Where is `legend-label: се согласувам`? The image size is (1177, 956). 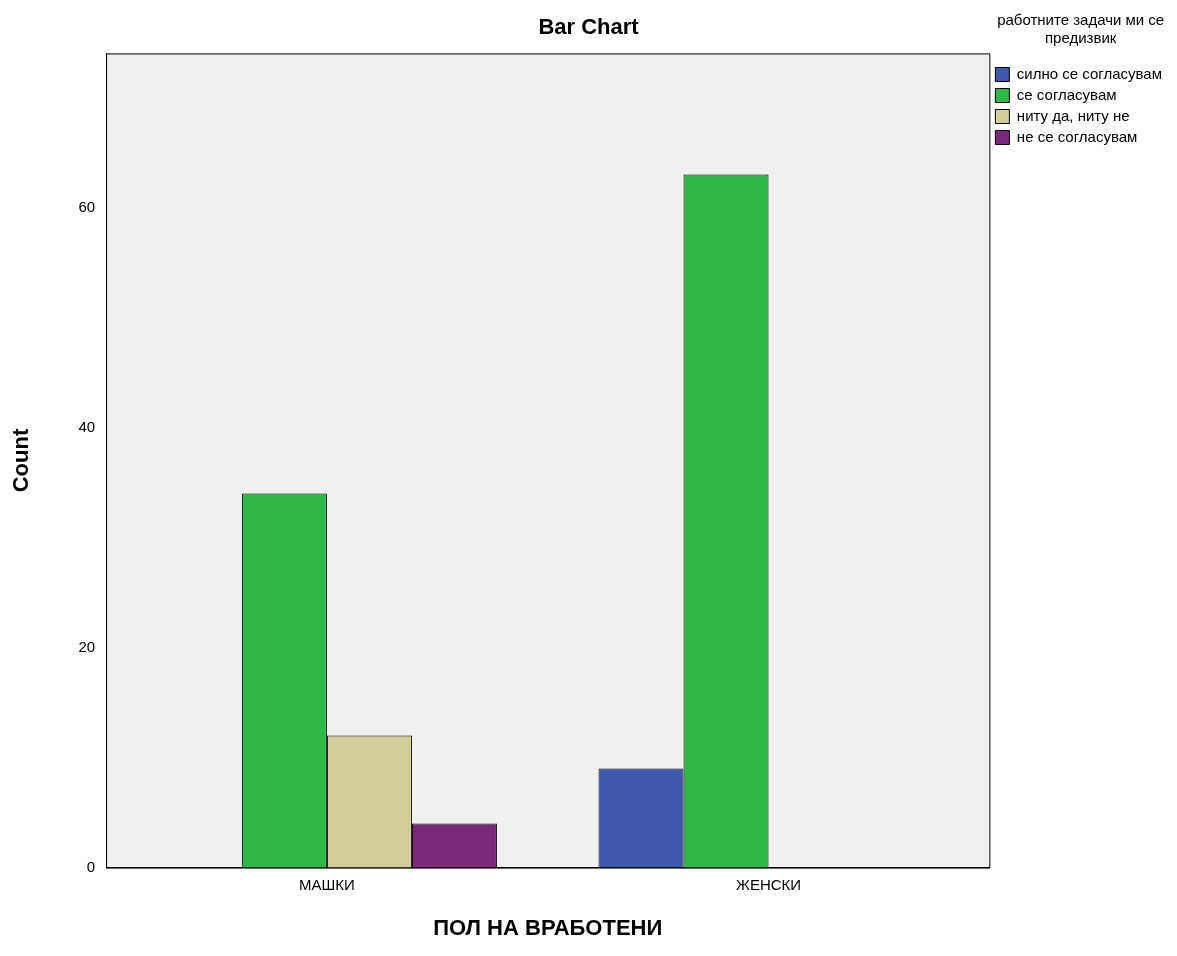 legend-label: се согласувам is located at coordinates (1066, 94).